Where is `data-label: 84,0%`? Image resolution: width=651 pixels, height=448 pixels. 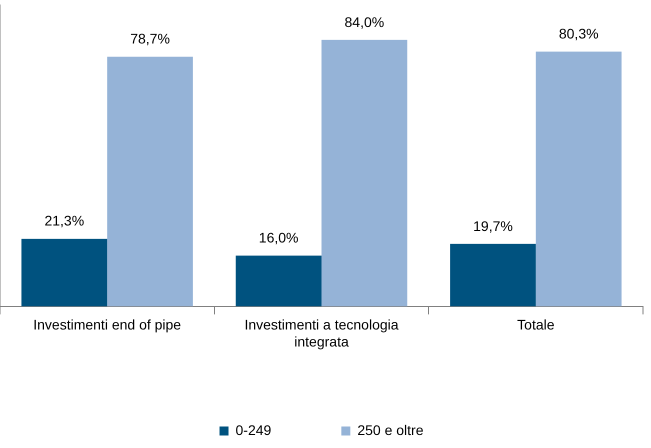 data-label: 84,0% is located at coordinates (364, 22).